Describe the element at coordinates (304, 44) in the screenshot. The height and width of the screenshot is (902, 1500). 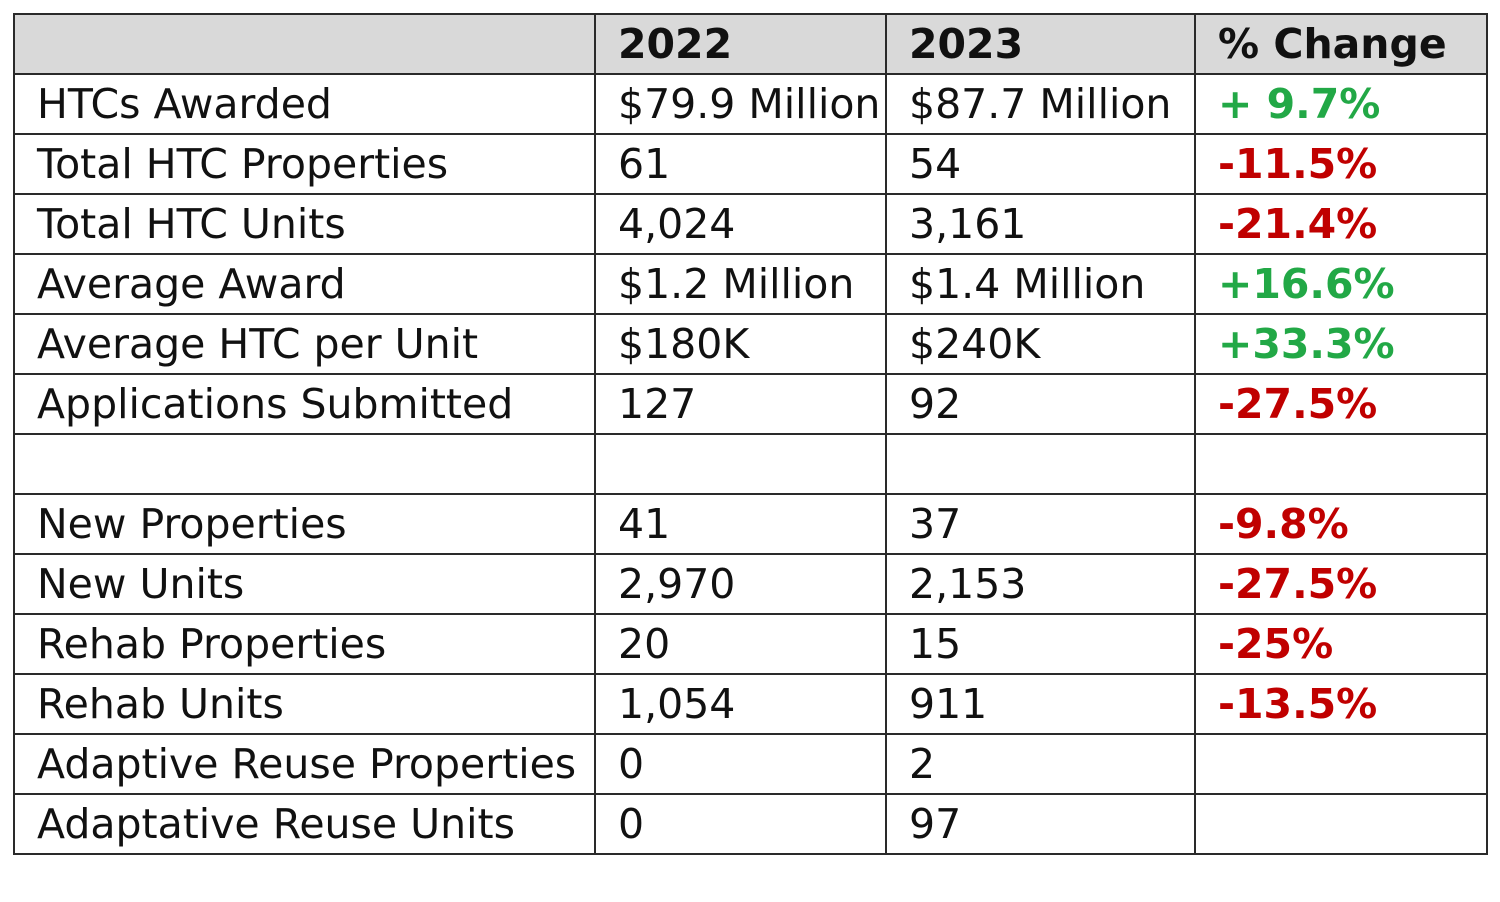
I see `header-cell-metric` at that location.